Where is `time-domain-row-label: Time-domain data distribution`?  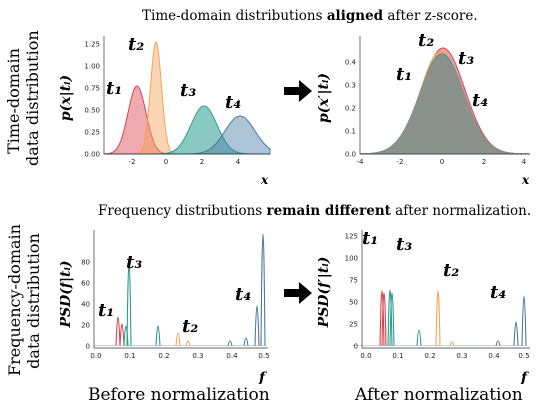
time-domain-row-label: Time-domain data distribution is located at coordinates (23, 98).